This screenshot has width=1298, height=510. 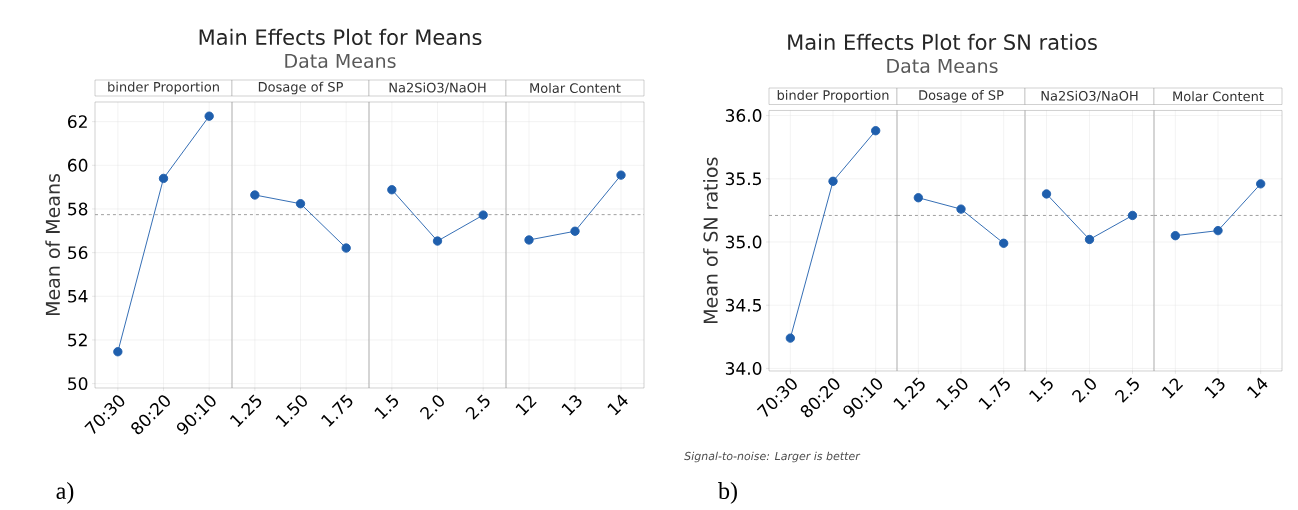 What do you see at coordinates (743, 115) in the screenshot?
I see `y-tick-label: 36.0` at bounding box center [743, 115].